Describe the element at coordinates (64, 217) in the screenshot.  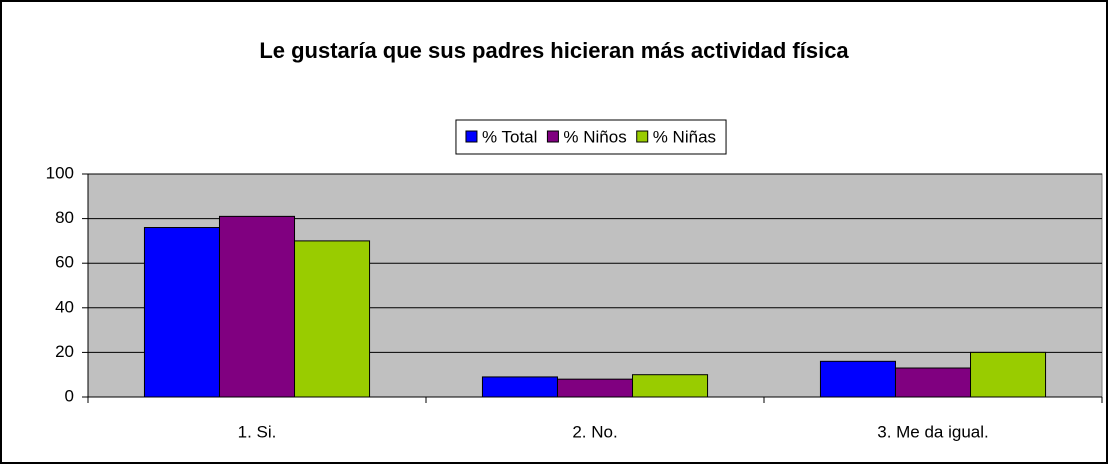
I see `y-tick-label: 80` at that location.